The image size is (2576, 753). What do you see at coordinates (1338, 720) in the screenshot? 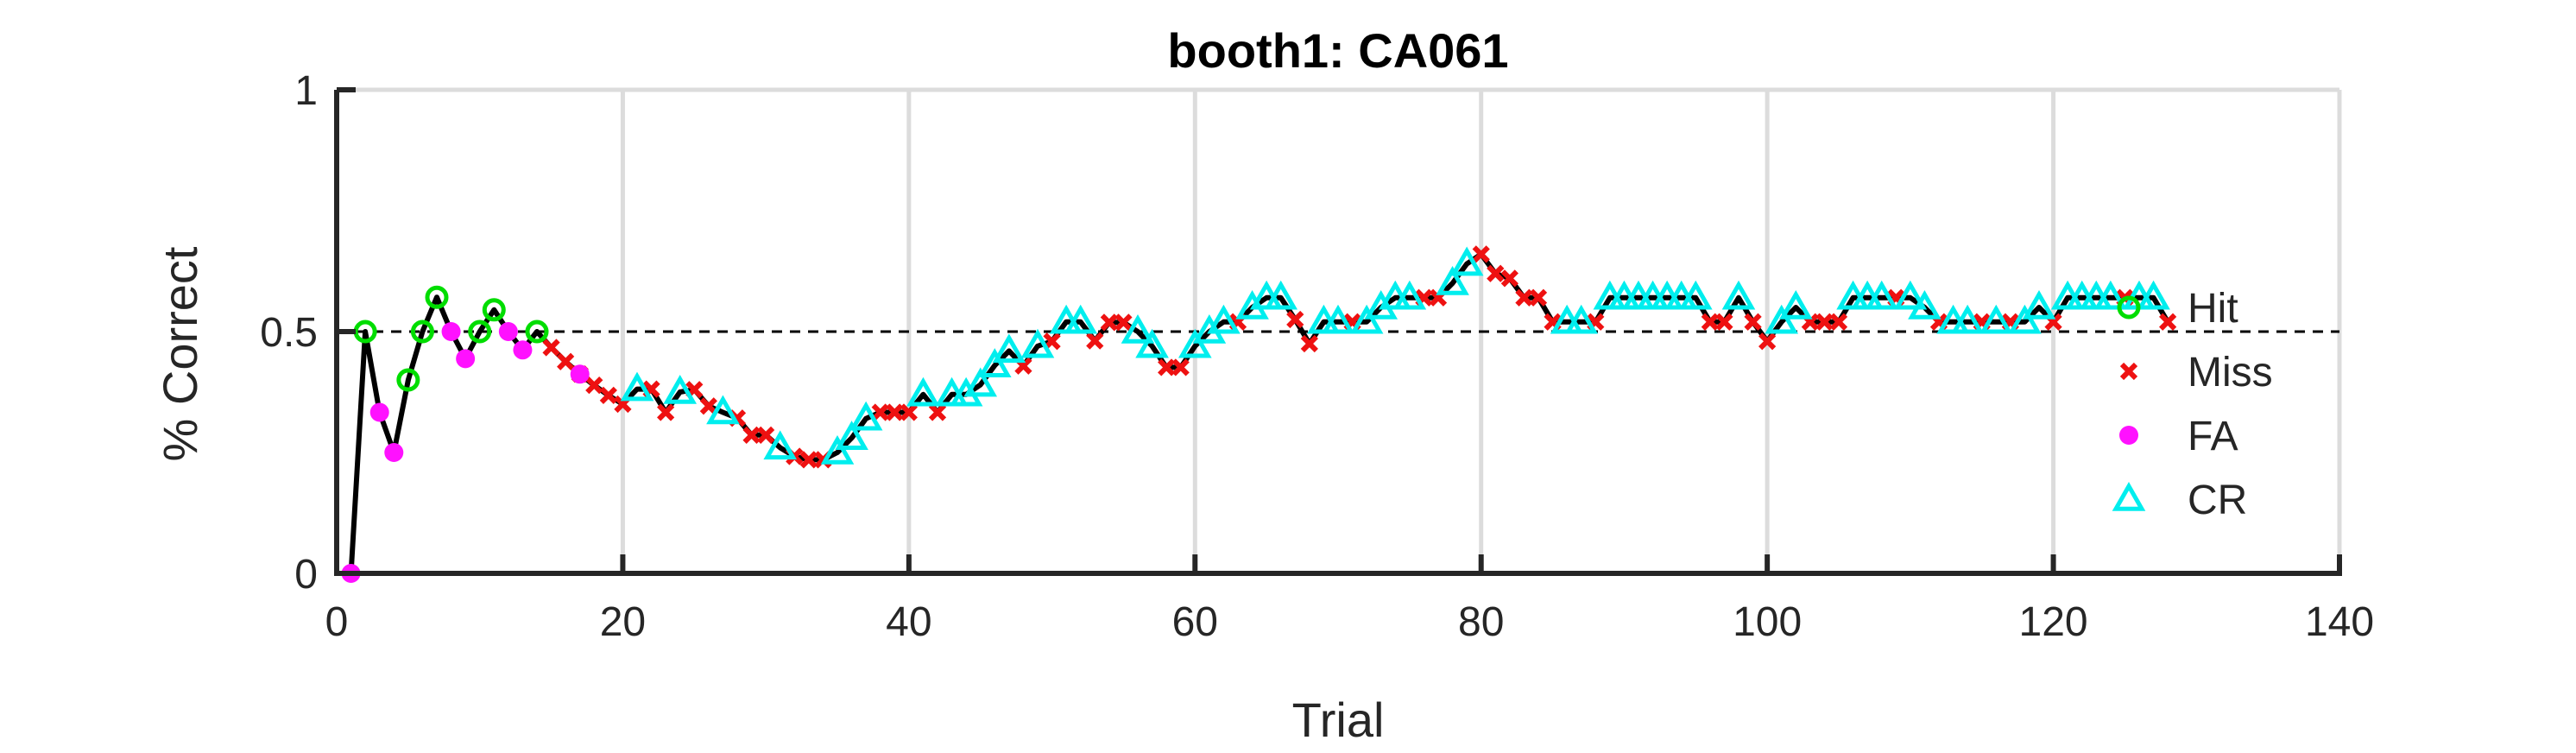
I see `x-axis-label: Trial` at bounding box center [1338, 720].